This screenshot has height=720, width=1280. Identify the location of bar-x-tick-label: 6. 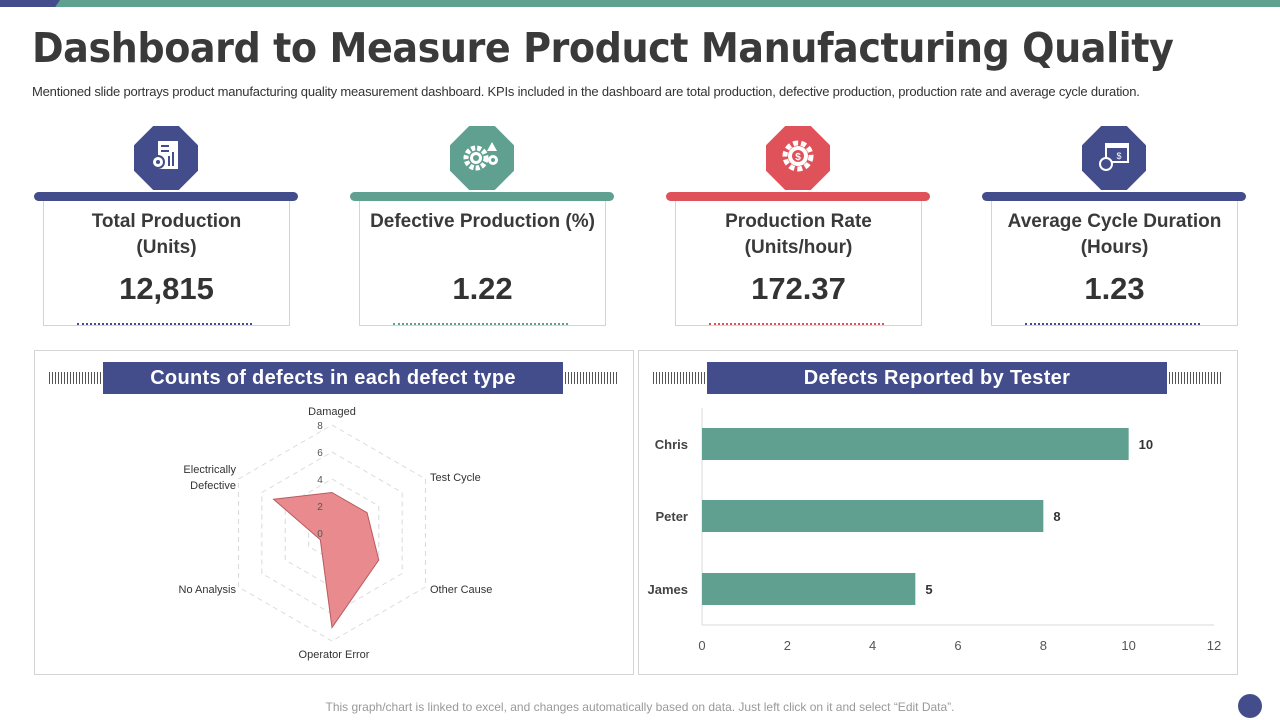
(957, 645).